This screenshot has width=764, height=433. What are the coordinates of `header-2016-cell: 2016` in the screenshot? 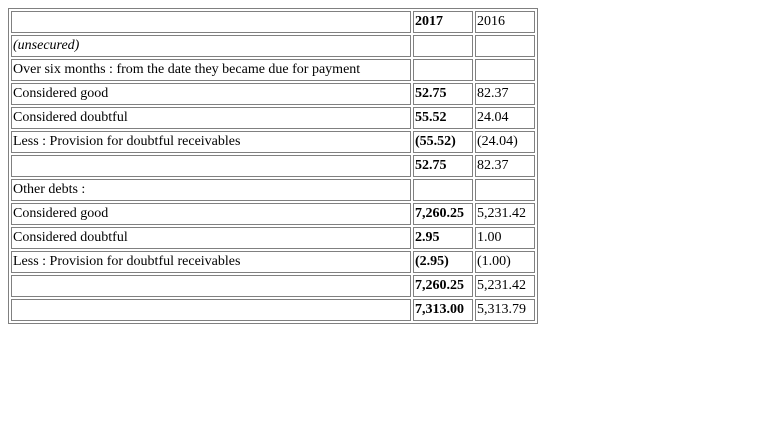 It's located at (505, 22).